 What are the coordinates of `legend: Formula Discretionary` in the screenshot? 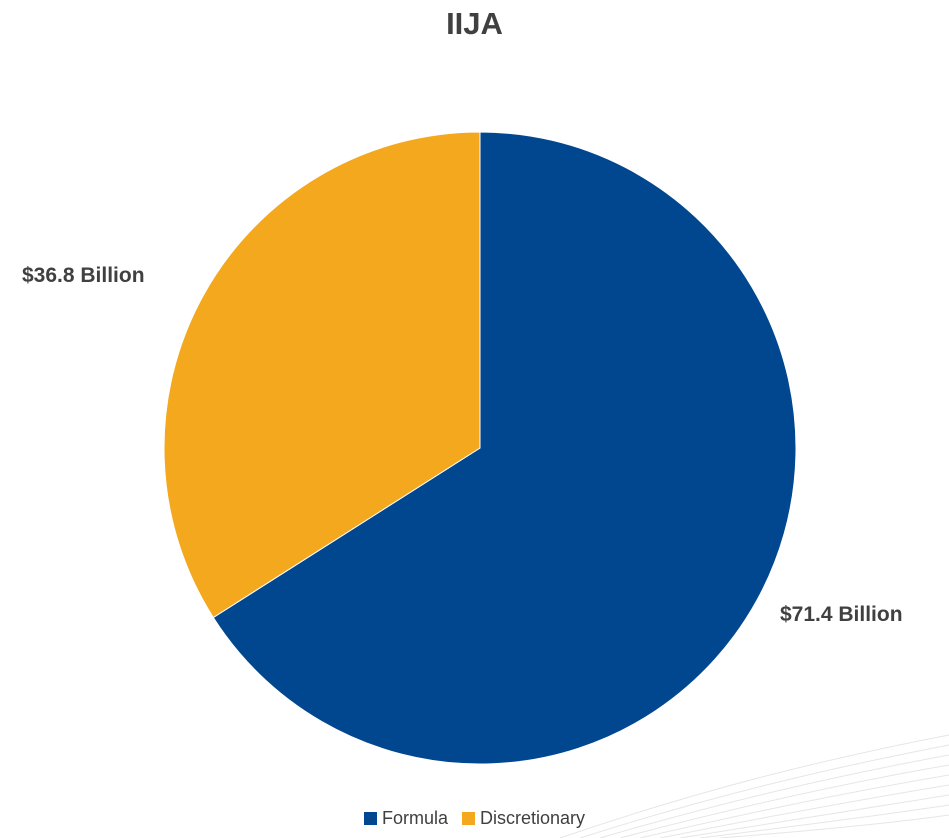 It's located at (474, 818).